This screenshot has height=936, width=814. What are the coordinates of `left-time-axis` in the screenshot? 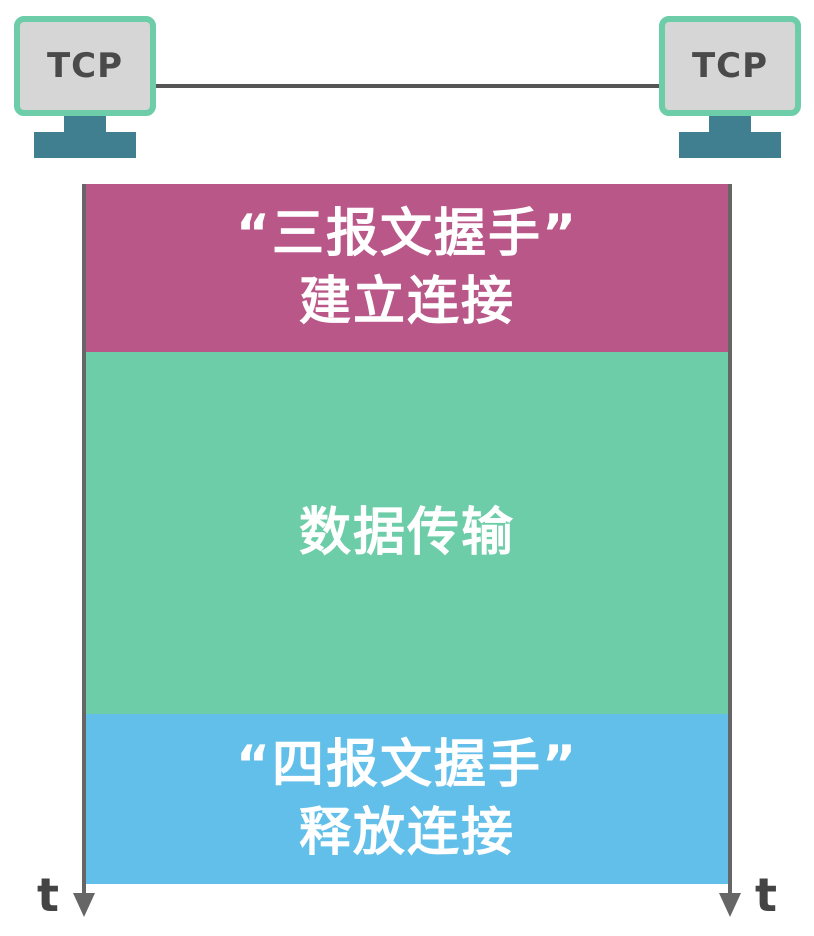 It's located at (84, 540).